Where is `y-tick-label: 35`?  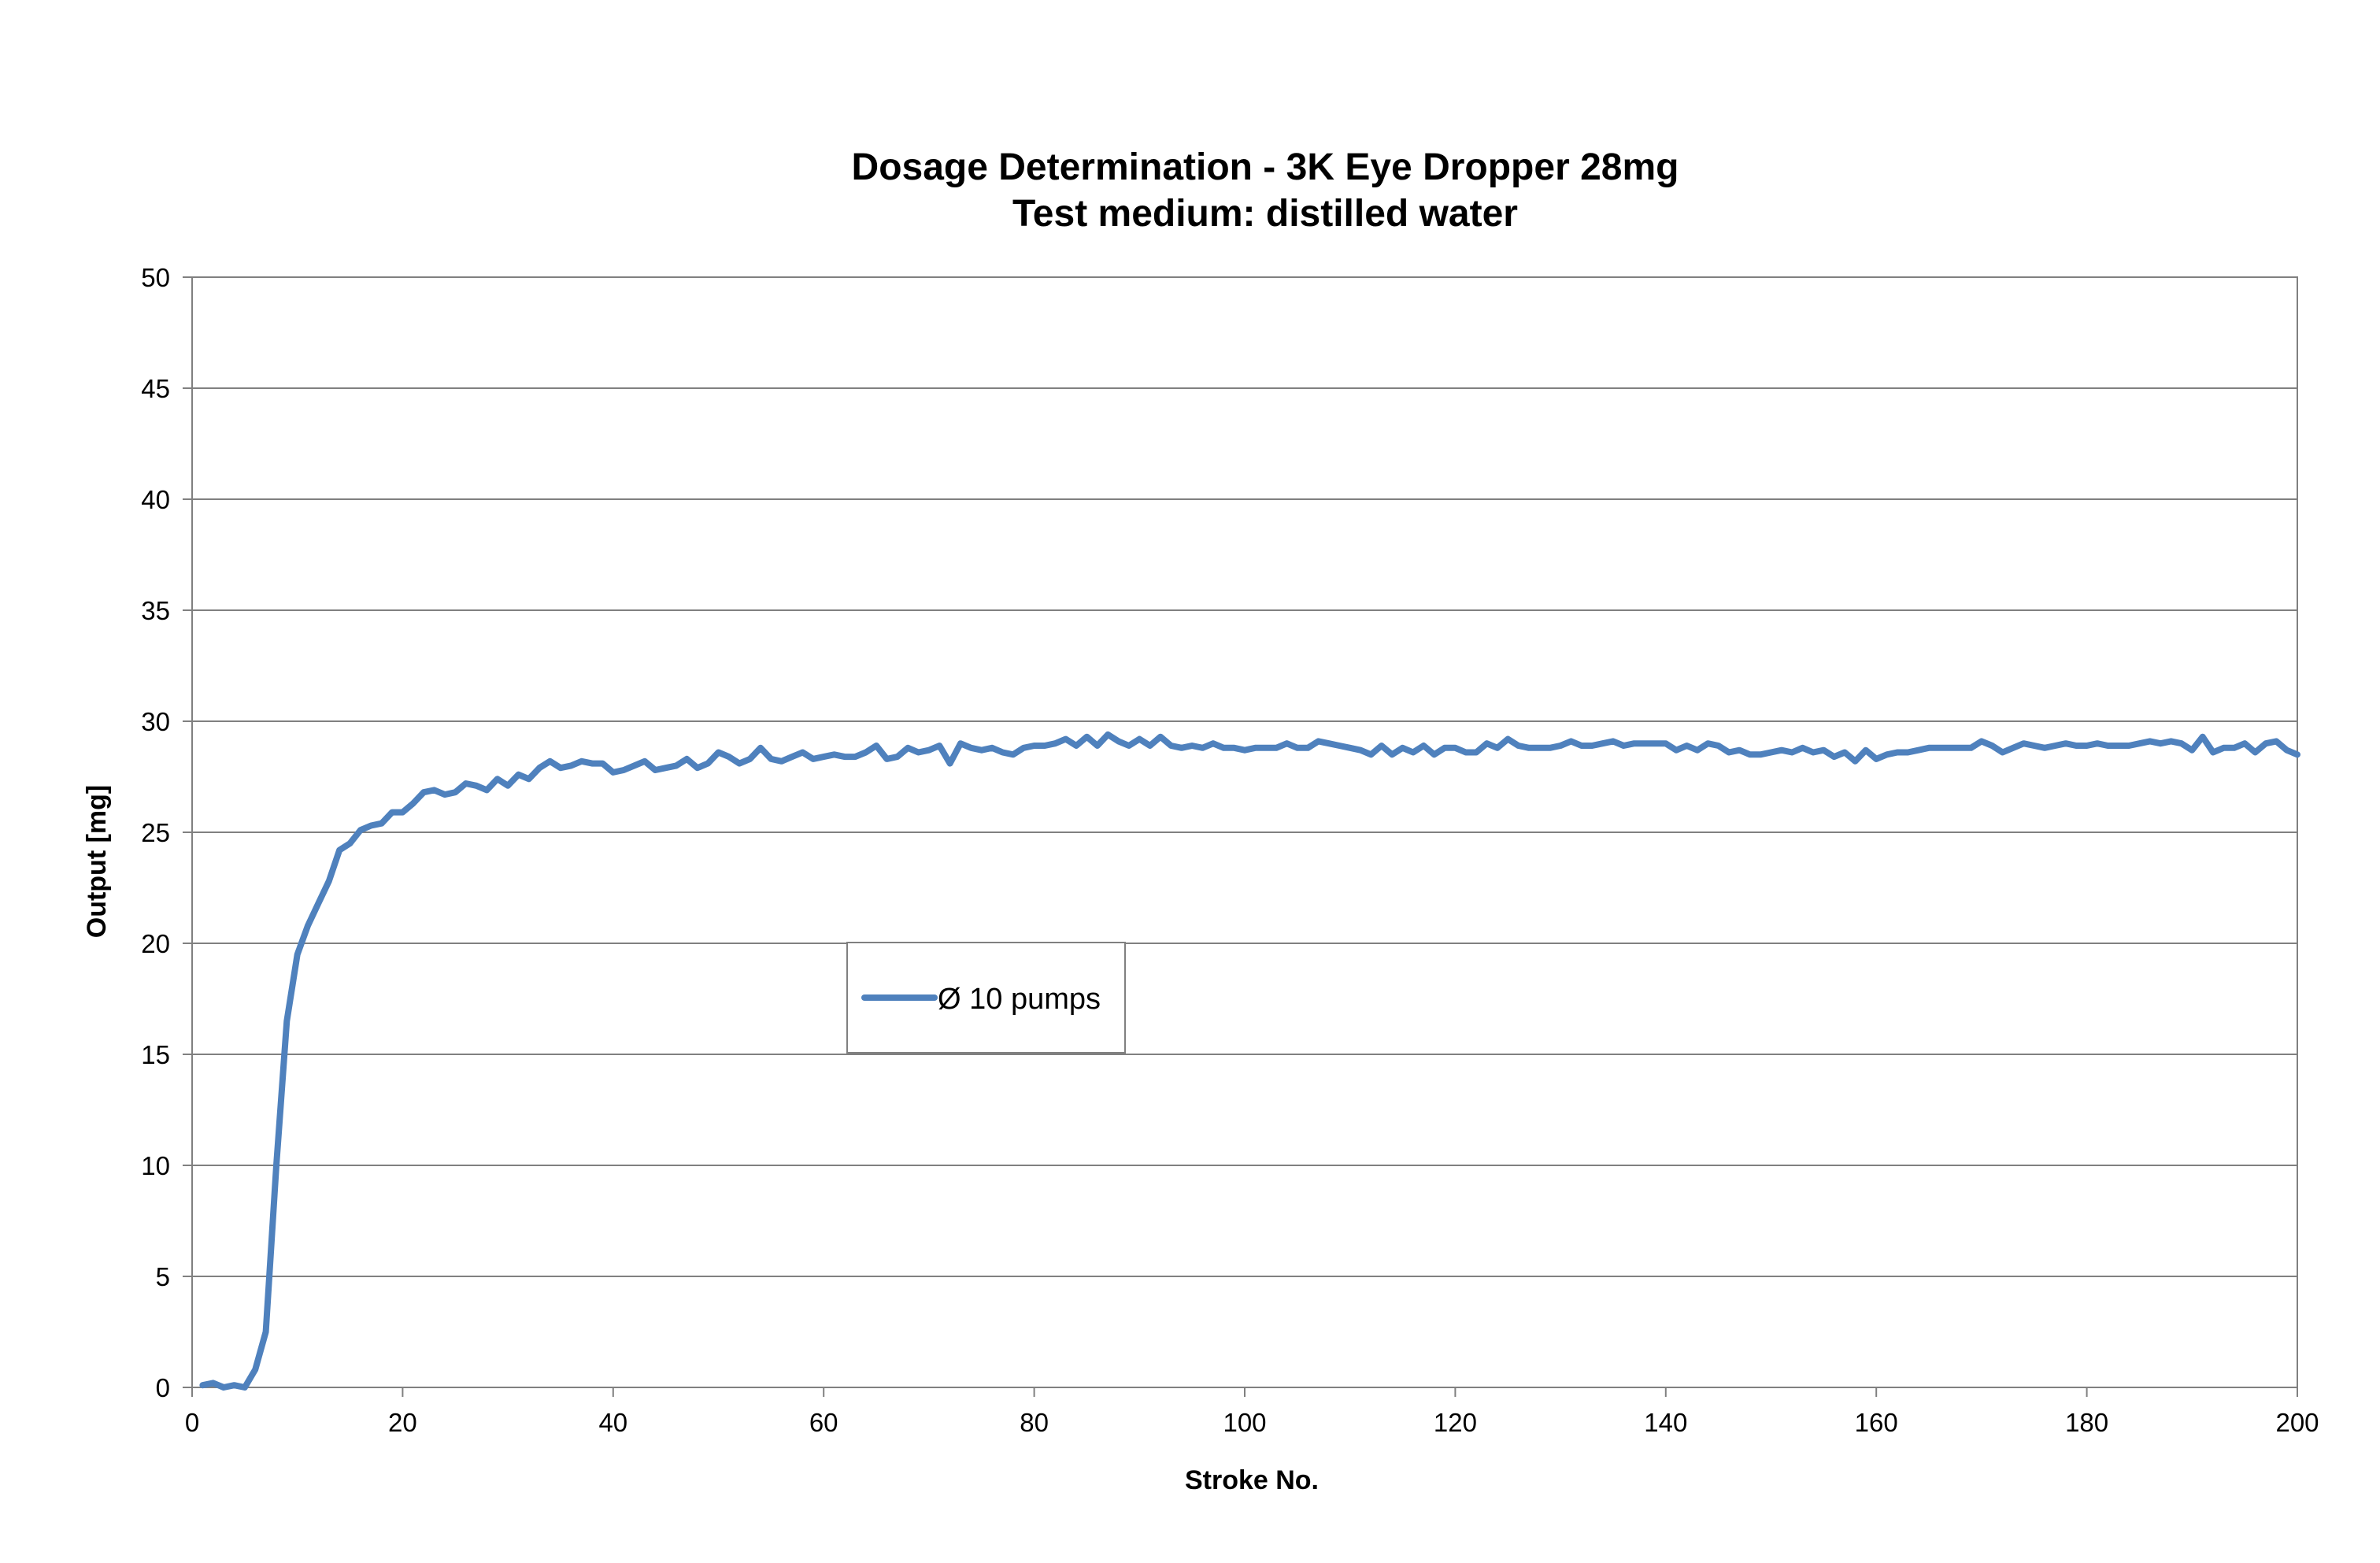 y-tick-label: 35 is located at coordinates (155, 610).